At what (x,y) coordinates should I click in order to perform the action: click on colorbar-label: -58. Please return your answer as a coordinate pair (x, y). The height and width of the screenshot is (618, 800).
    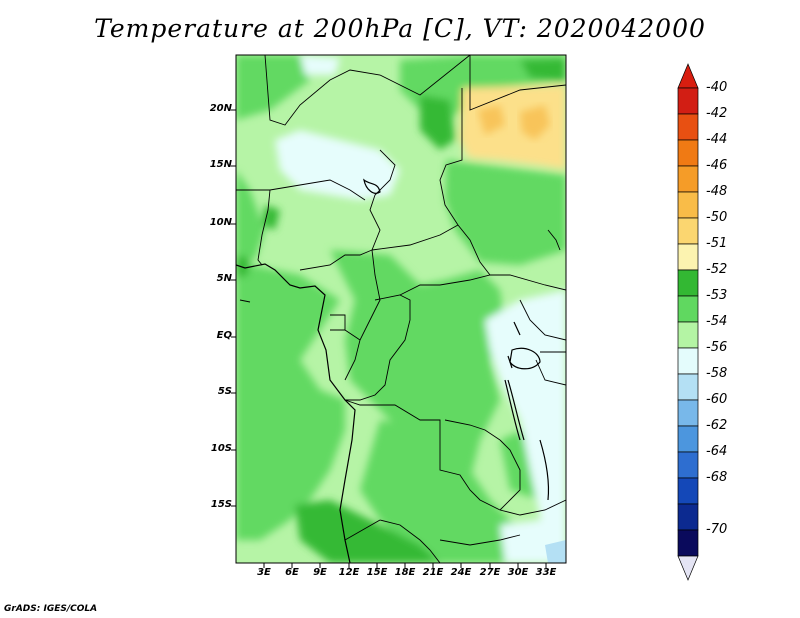
    Looking at the image, I should click on (717, 373).